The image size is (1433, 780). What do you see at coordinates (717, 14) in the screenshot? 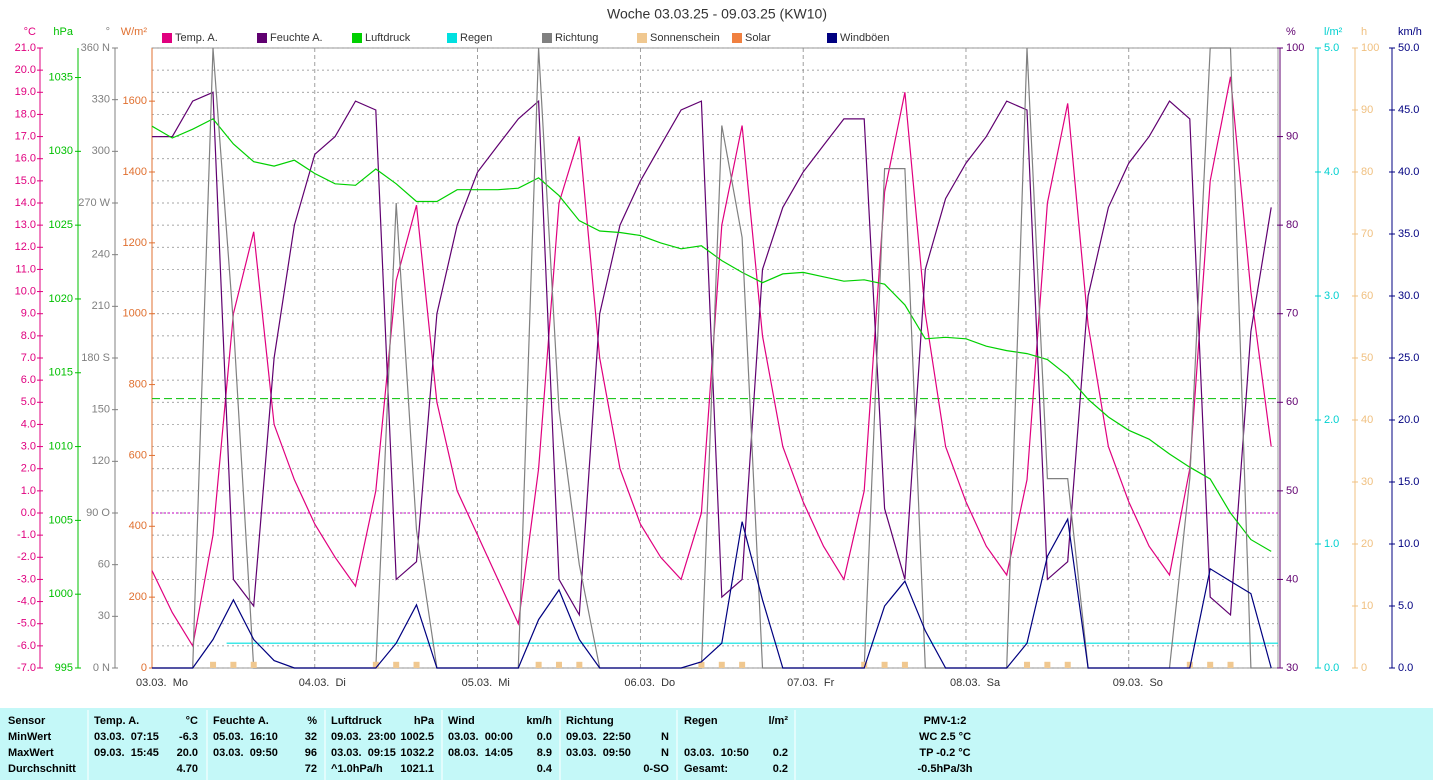
I see `chart-title: Woche 03.03.25 - 09.03.25 (KW10)` at bounding box center [717, 14].